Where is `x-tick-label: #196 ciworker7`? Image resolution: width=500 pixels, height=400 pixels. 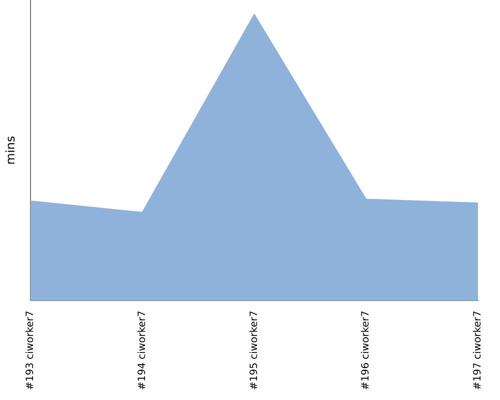
x-tick-label: #196 ciworker7 is located at coordinates (366, 350).